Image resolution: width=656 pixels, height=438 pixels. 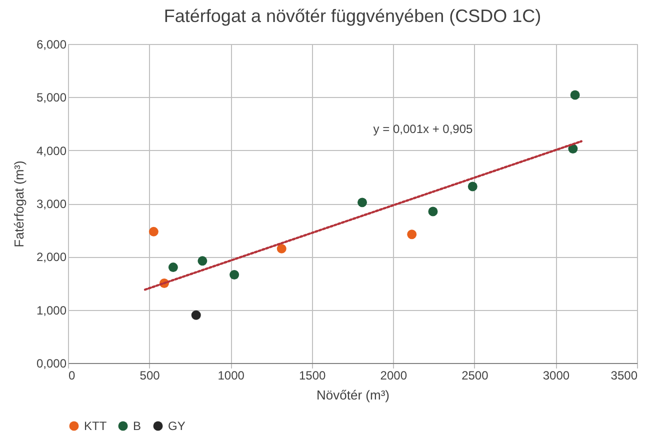 I want to click on annotation: y = 0,001x + 0,905, so click(x=423, y=129).